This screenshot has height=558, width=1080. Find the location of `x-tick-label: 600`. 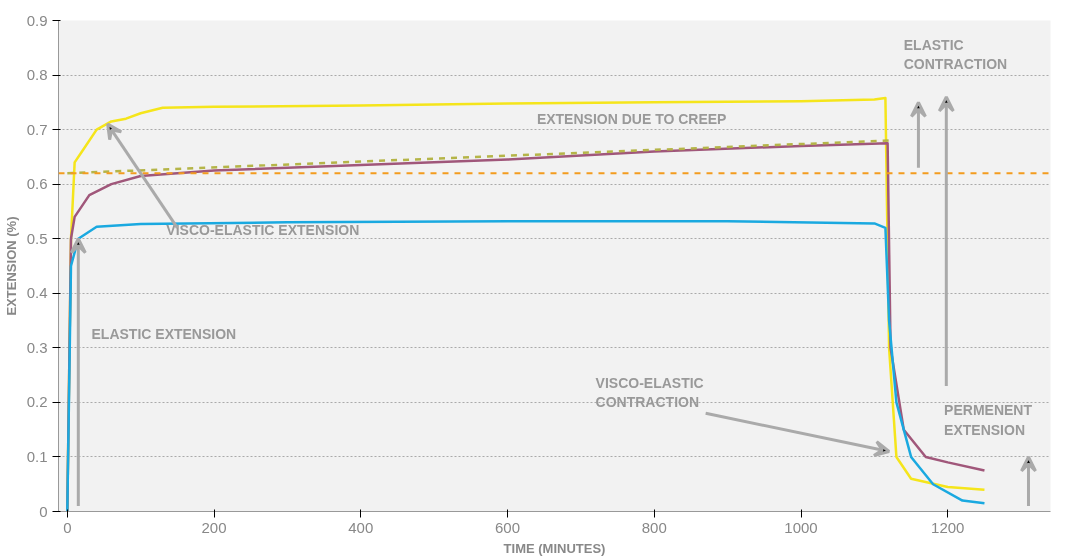

x-tick-label: 600 is located at coordinates (508, 527).